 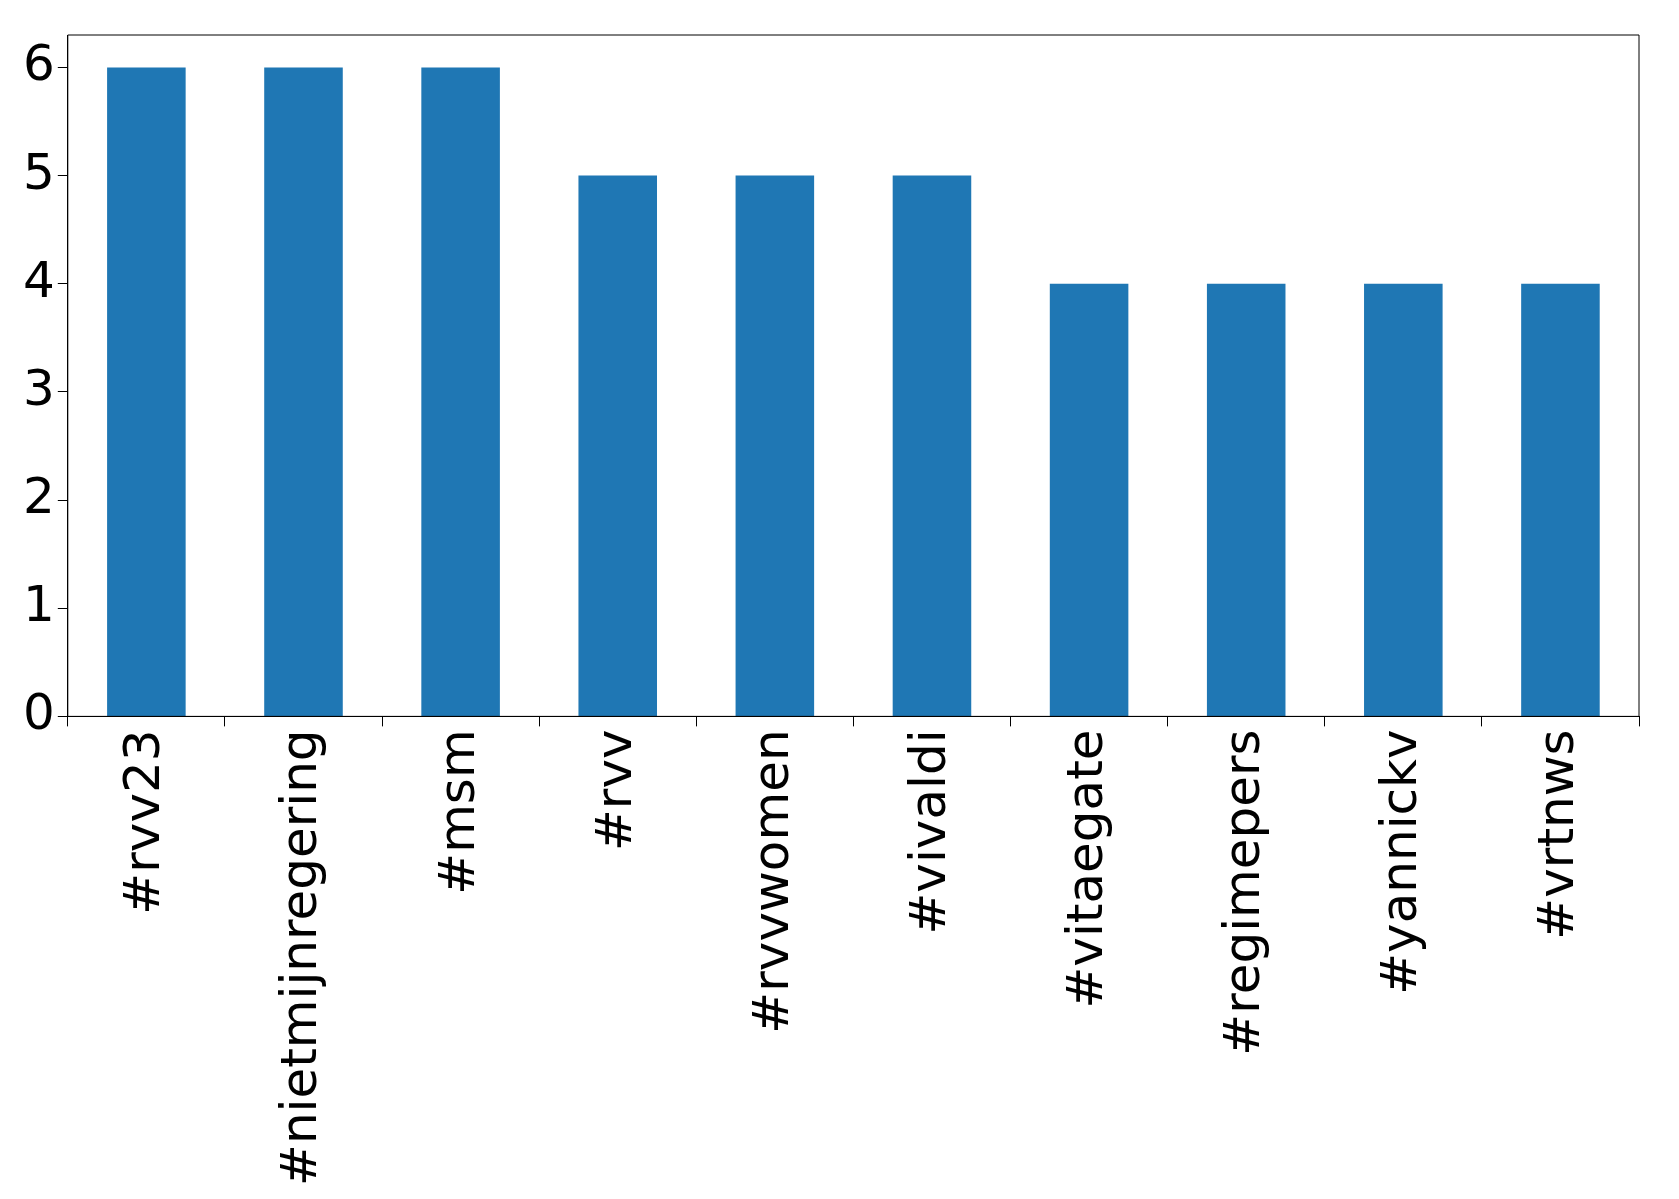 What do you see at coordinates (927, 832) in the screenshot?
I see `x-tick-label: #vivaldi` at bounding box center [927, 832].